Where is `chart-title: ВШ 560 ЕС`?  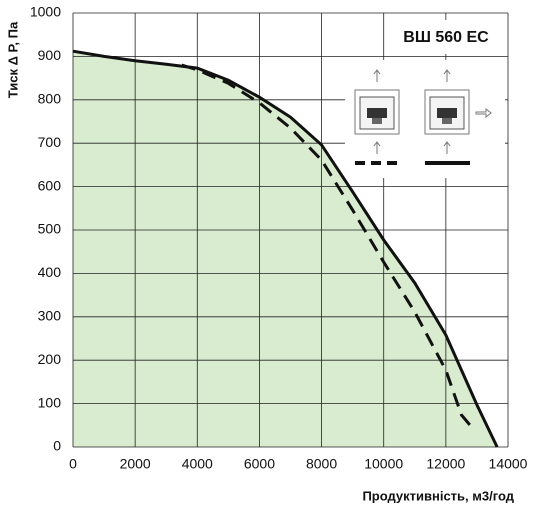
chart-title: ВШ 560 ЕС is located at coordinates (446, 37).